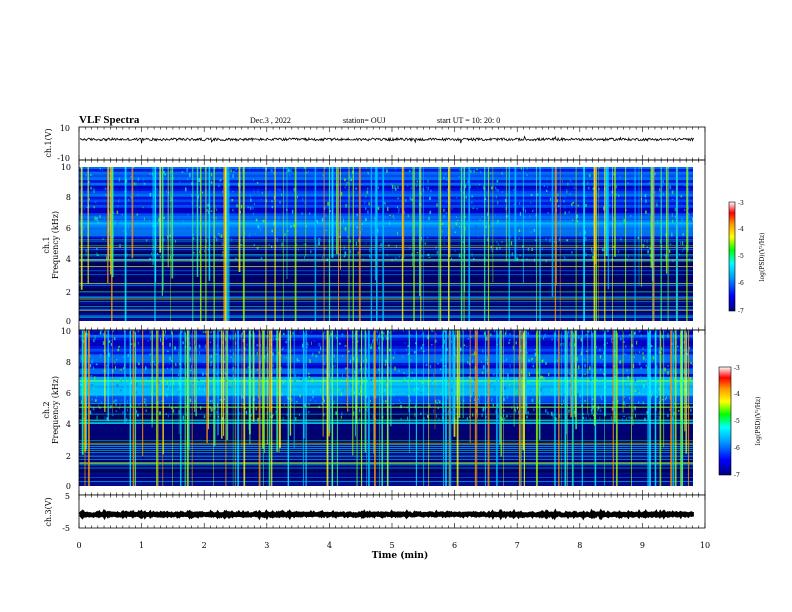 The image size is (792, 612). I want to click on ch1-freq-tick-10: 10, so click(66, 167).